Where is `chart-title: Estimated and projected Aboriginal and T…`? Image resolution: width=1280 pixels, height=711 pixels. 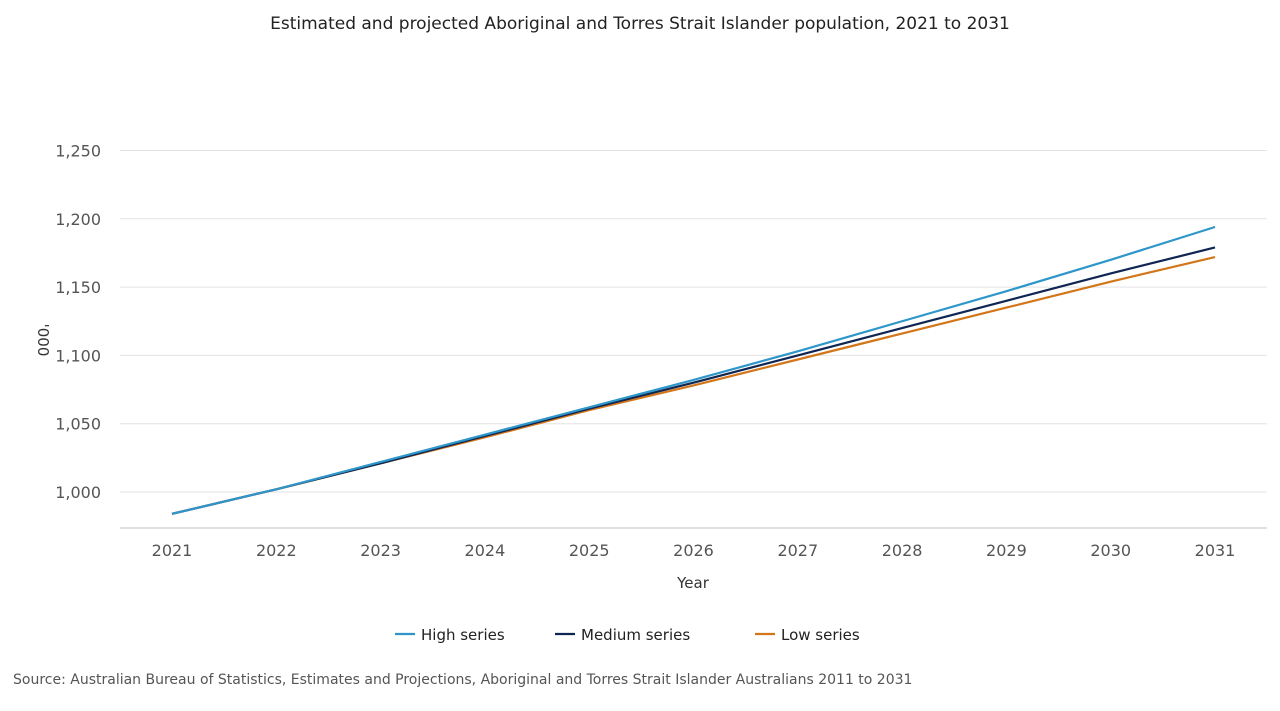 chart-title: Estimated and projected Aboriginal and T… is located at coordinates (640, 24).